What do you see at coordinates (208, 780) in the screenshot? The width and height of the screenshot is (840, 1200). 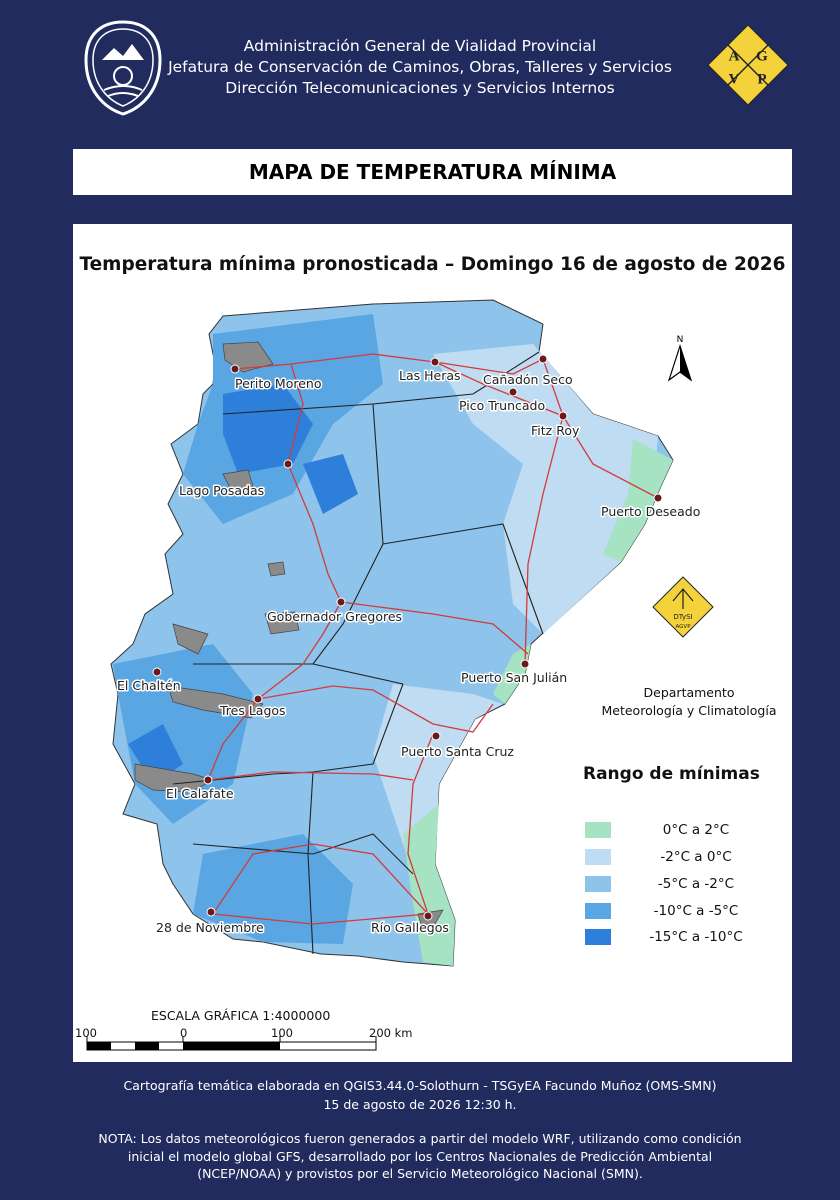 I see `marker-el-calafate` at bounding box center [208, 780].